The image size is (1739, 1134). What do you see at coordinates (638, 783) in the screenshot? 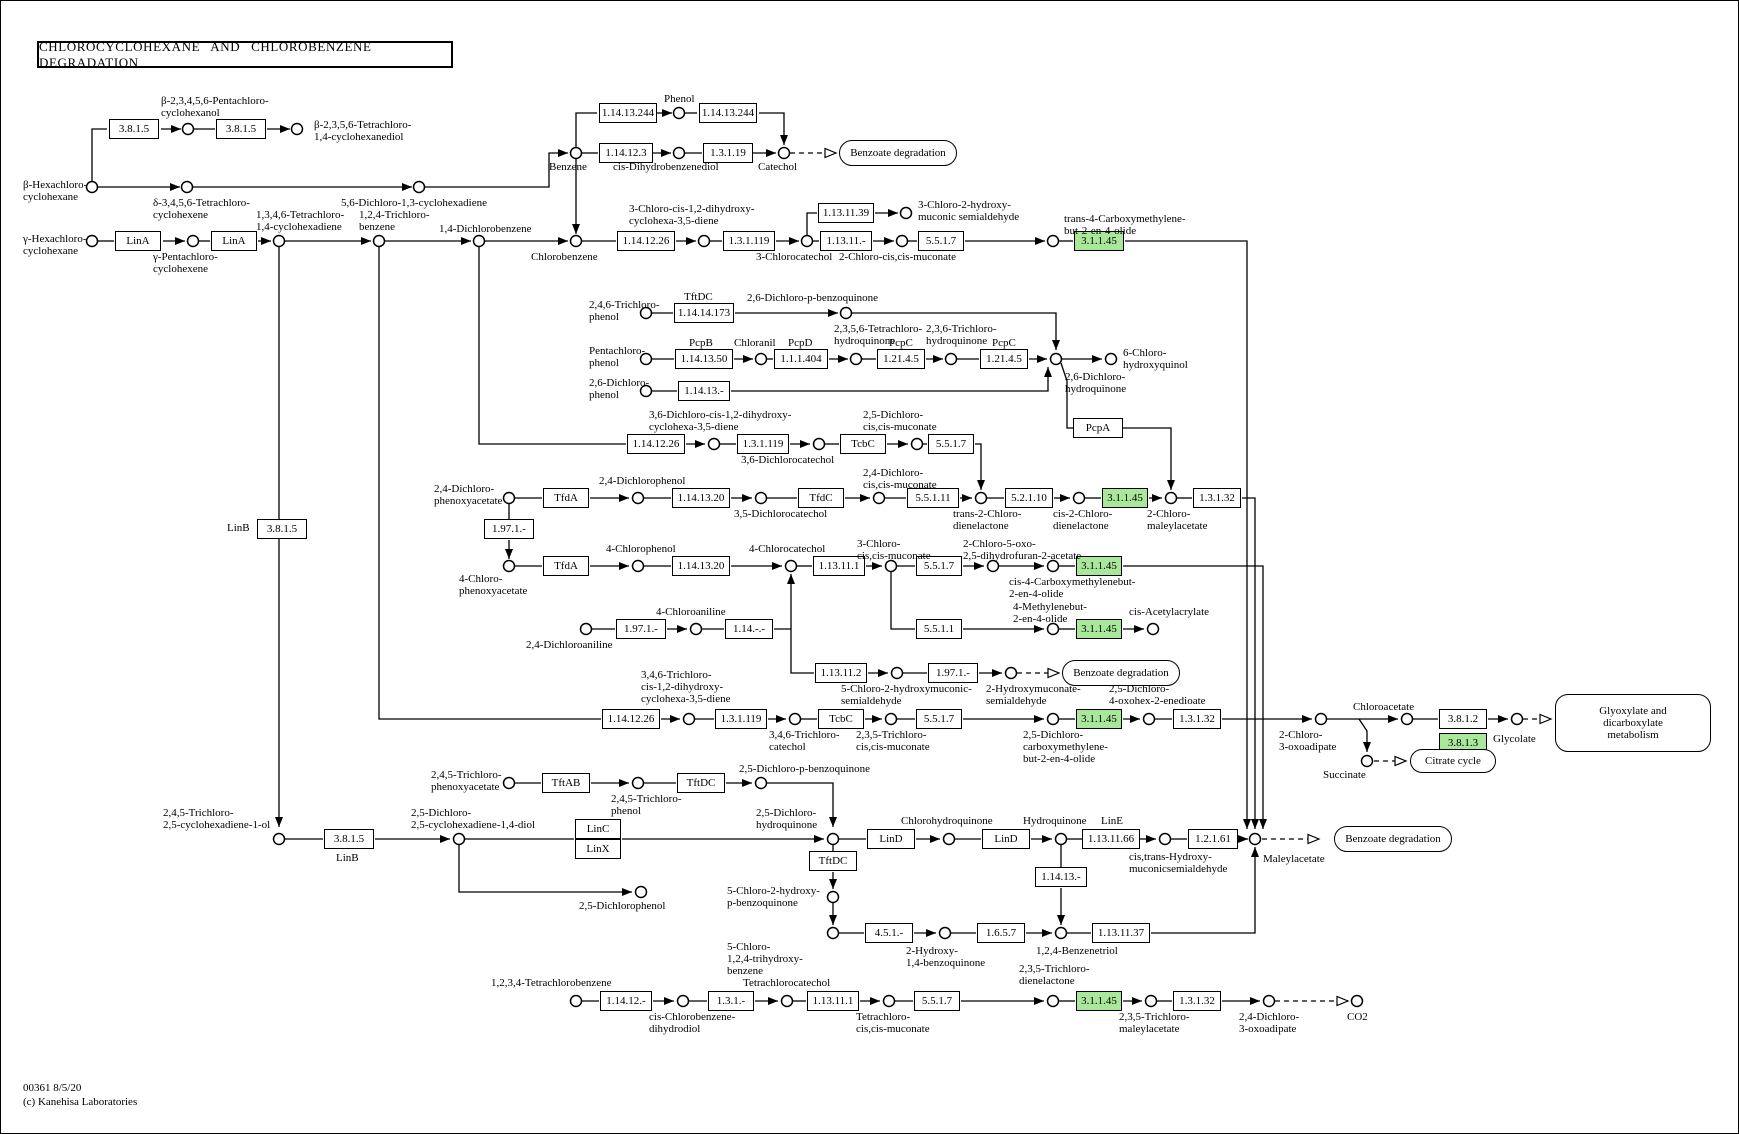
I see `compound-circle-2-4-5-trichlorophenol` at bounding box center [638, 783].